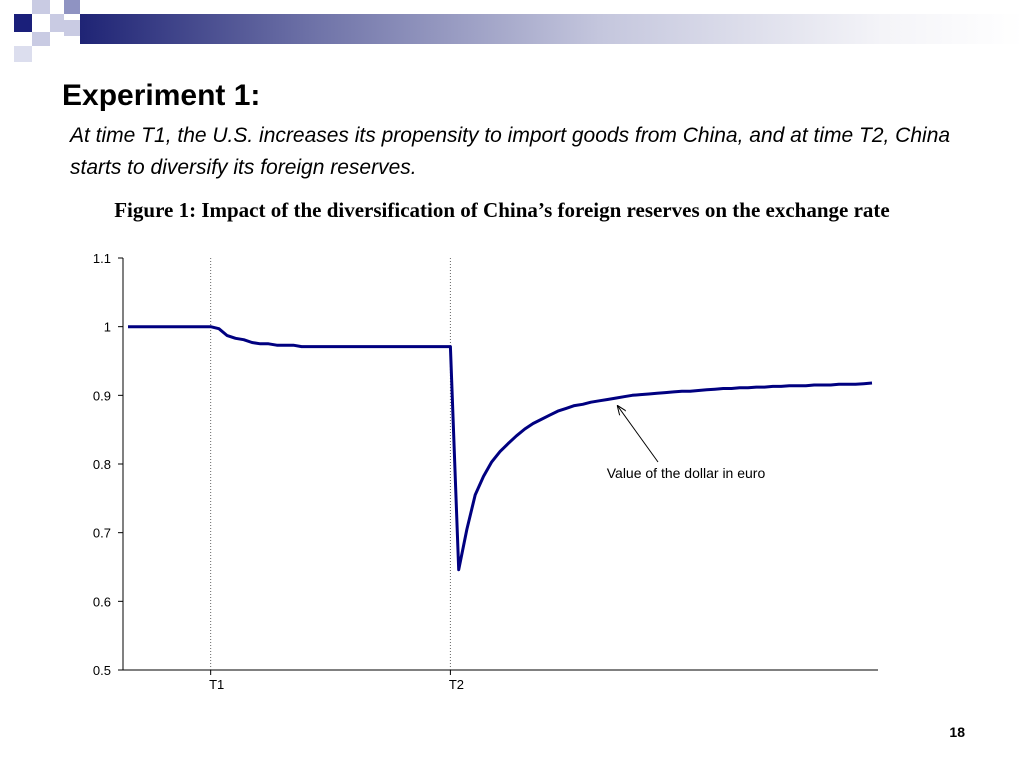 The width and height of the screenshot is (1024, 768). Describe the element at coordinates (102, 601) in the screenshot. I see `y-tick-label: 0.6` at that location.